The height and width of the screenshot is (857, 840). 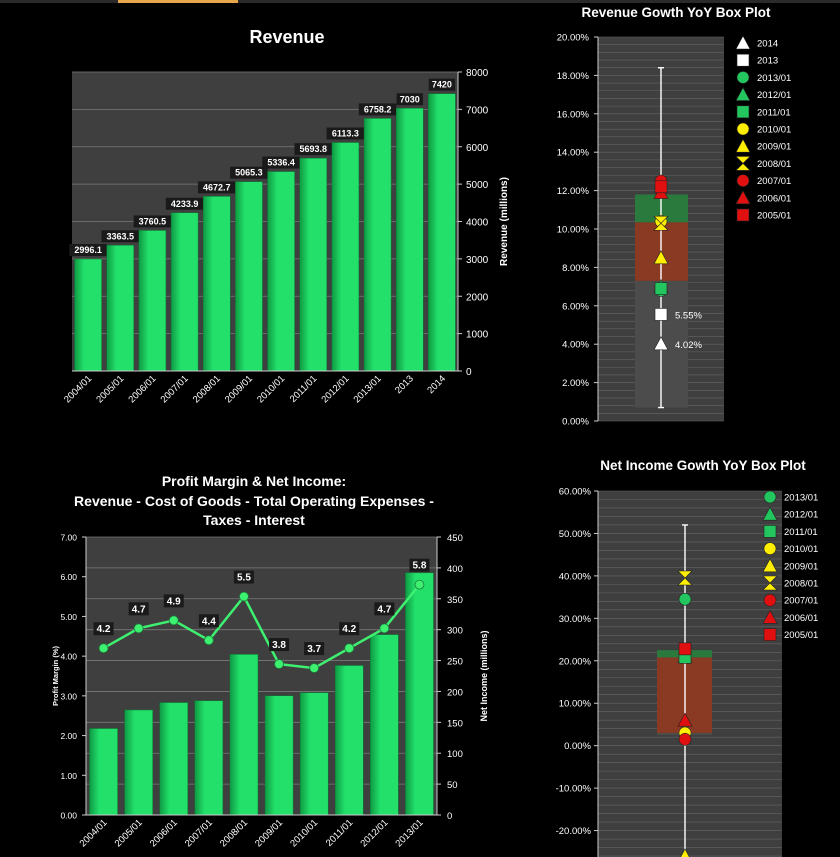 What do you see at coordinates (774, 164) in the screenshot?
I see `revenue-box-legend-label: 2008/01` at bounding box center [774, 164].